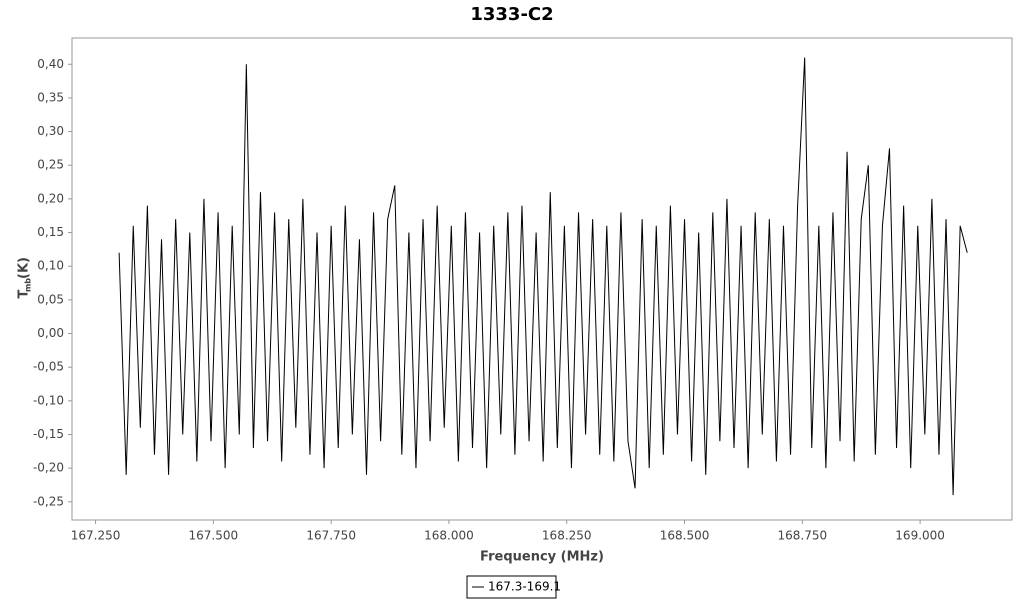 Image resolution: width=1024 pixels, height=600 pixels. What do you see at coordinates (48, 367) in the screenshot?
I see `y-tick-label: -0,05` at bounding box center [48, 367].